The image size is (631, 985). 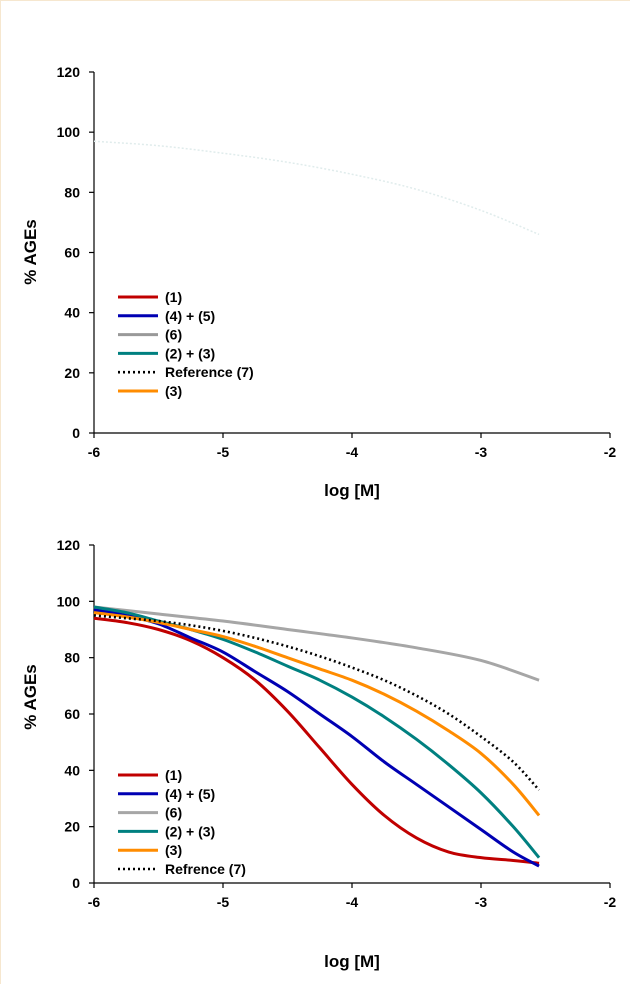 What do you see at coordinates (316, 188) in the screenshot?
I see `faint-curve` at bounding box center [316, 188].